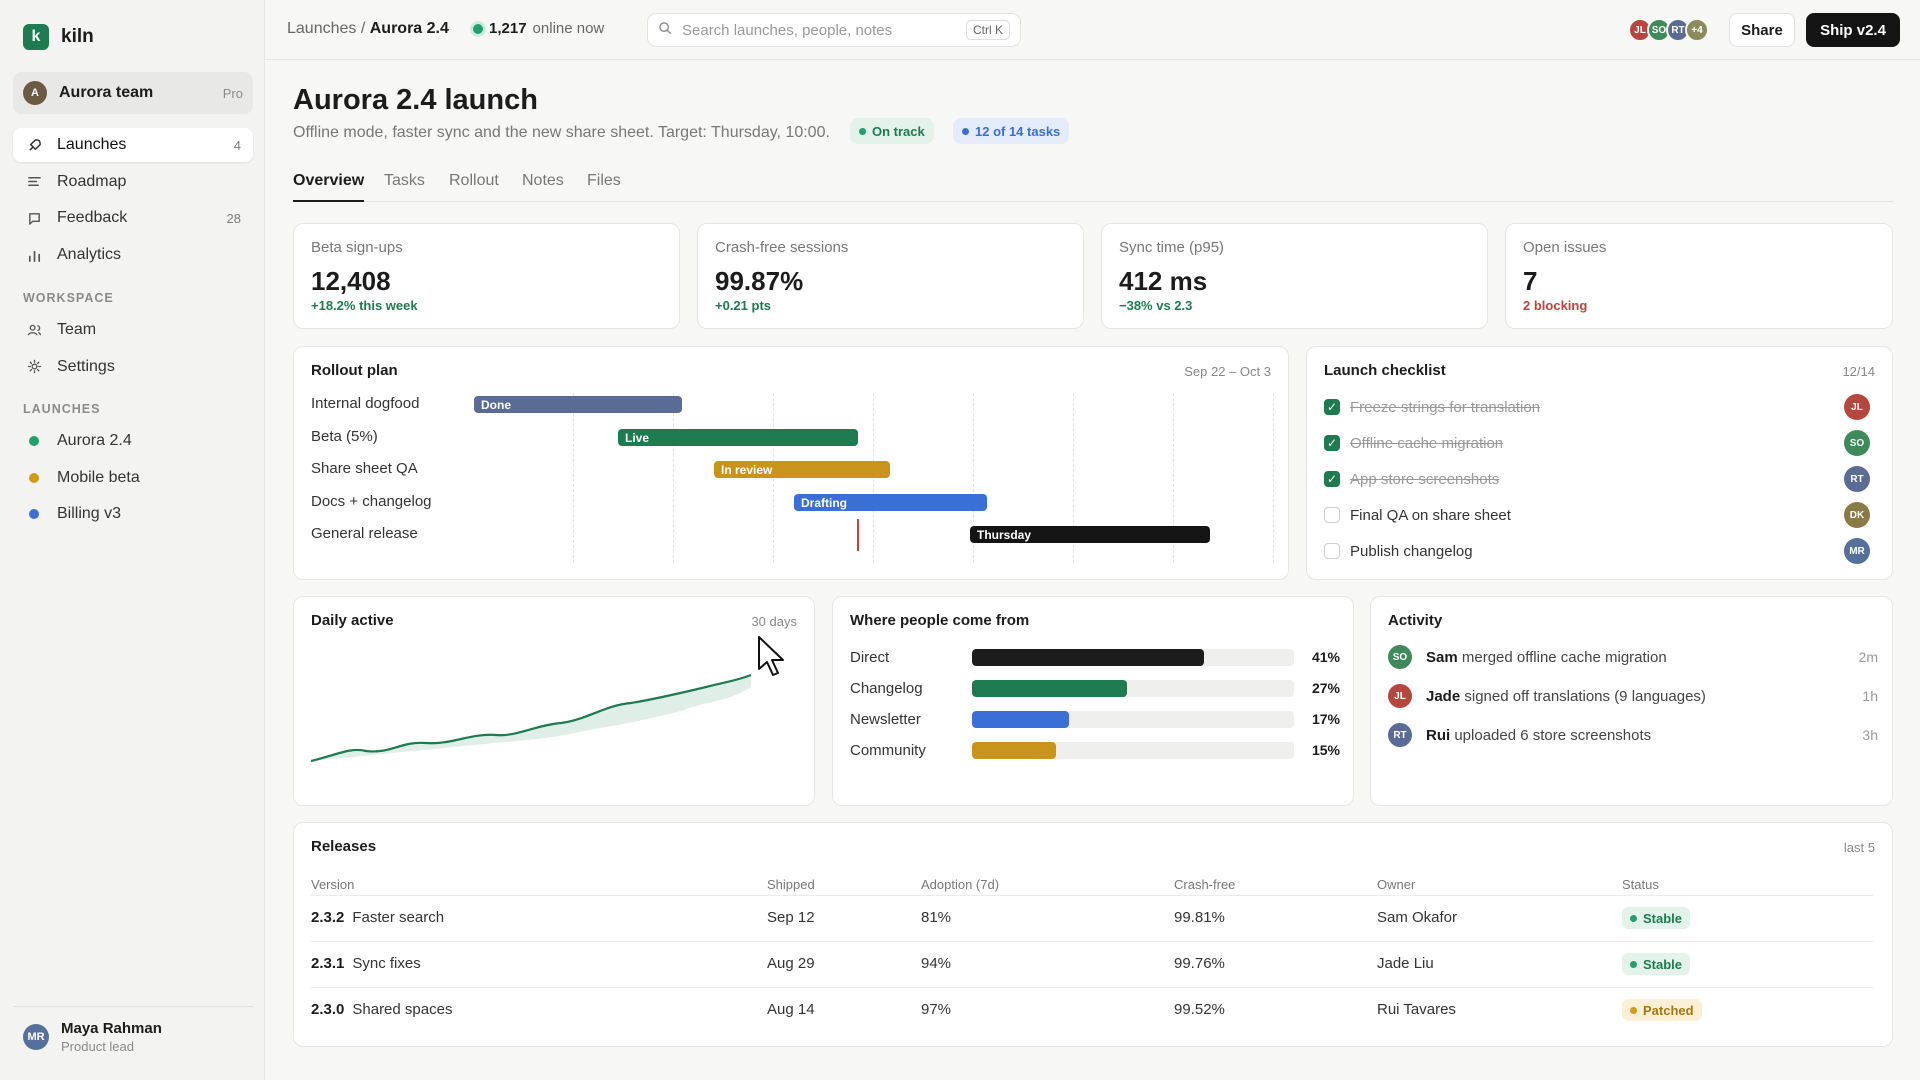 The width and height of the screenshot is (1920, 1080). I want to click on rollout-bar-dogfood: Done, so click(578, 404).